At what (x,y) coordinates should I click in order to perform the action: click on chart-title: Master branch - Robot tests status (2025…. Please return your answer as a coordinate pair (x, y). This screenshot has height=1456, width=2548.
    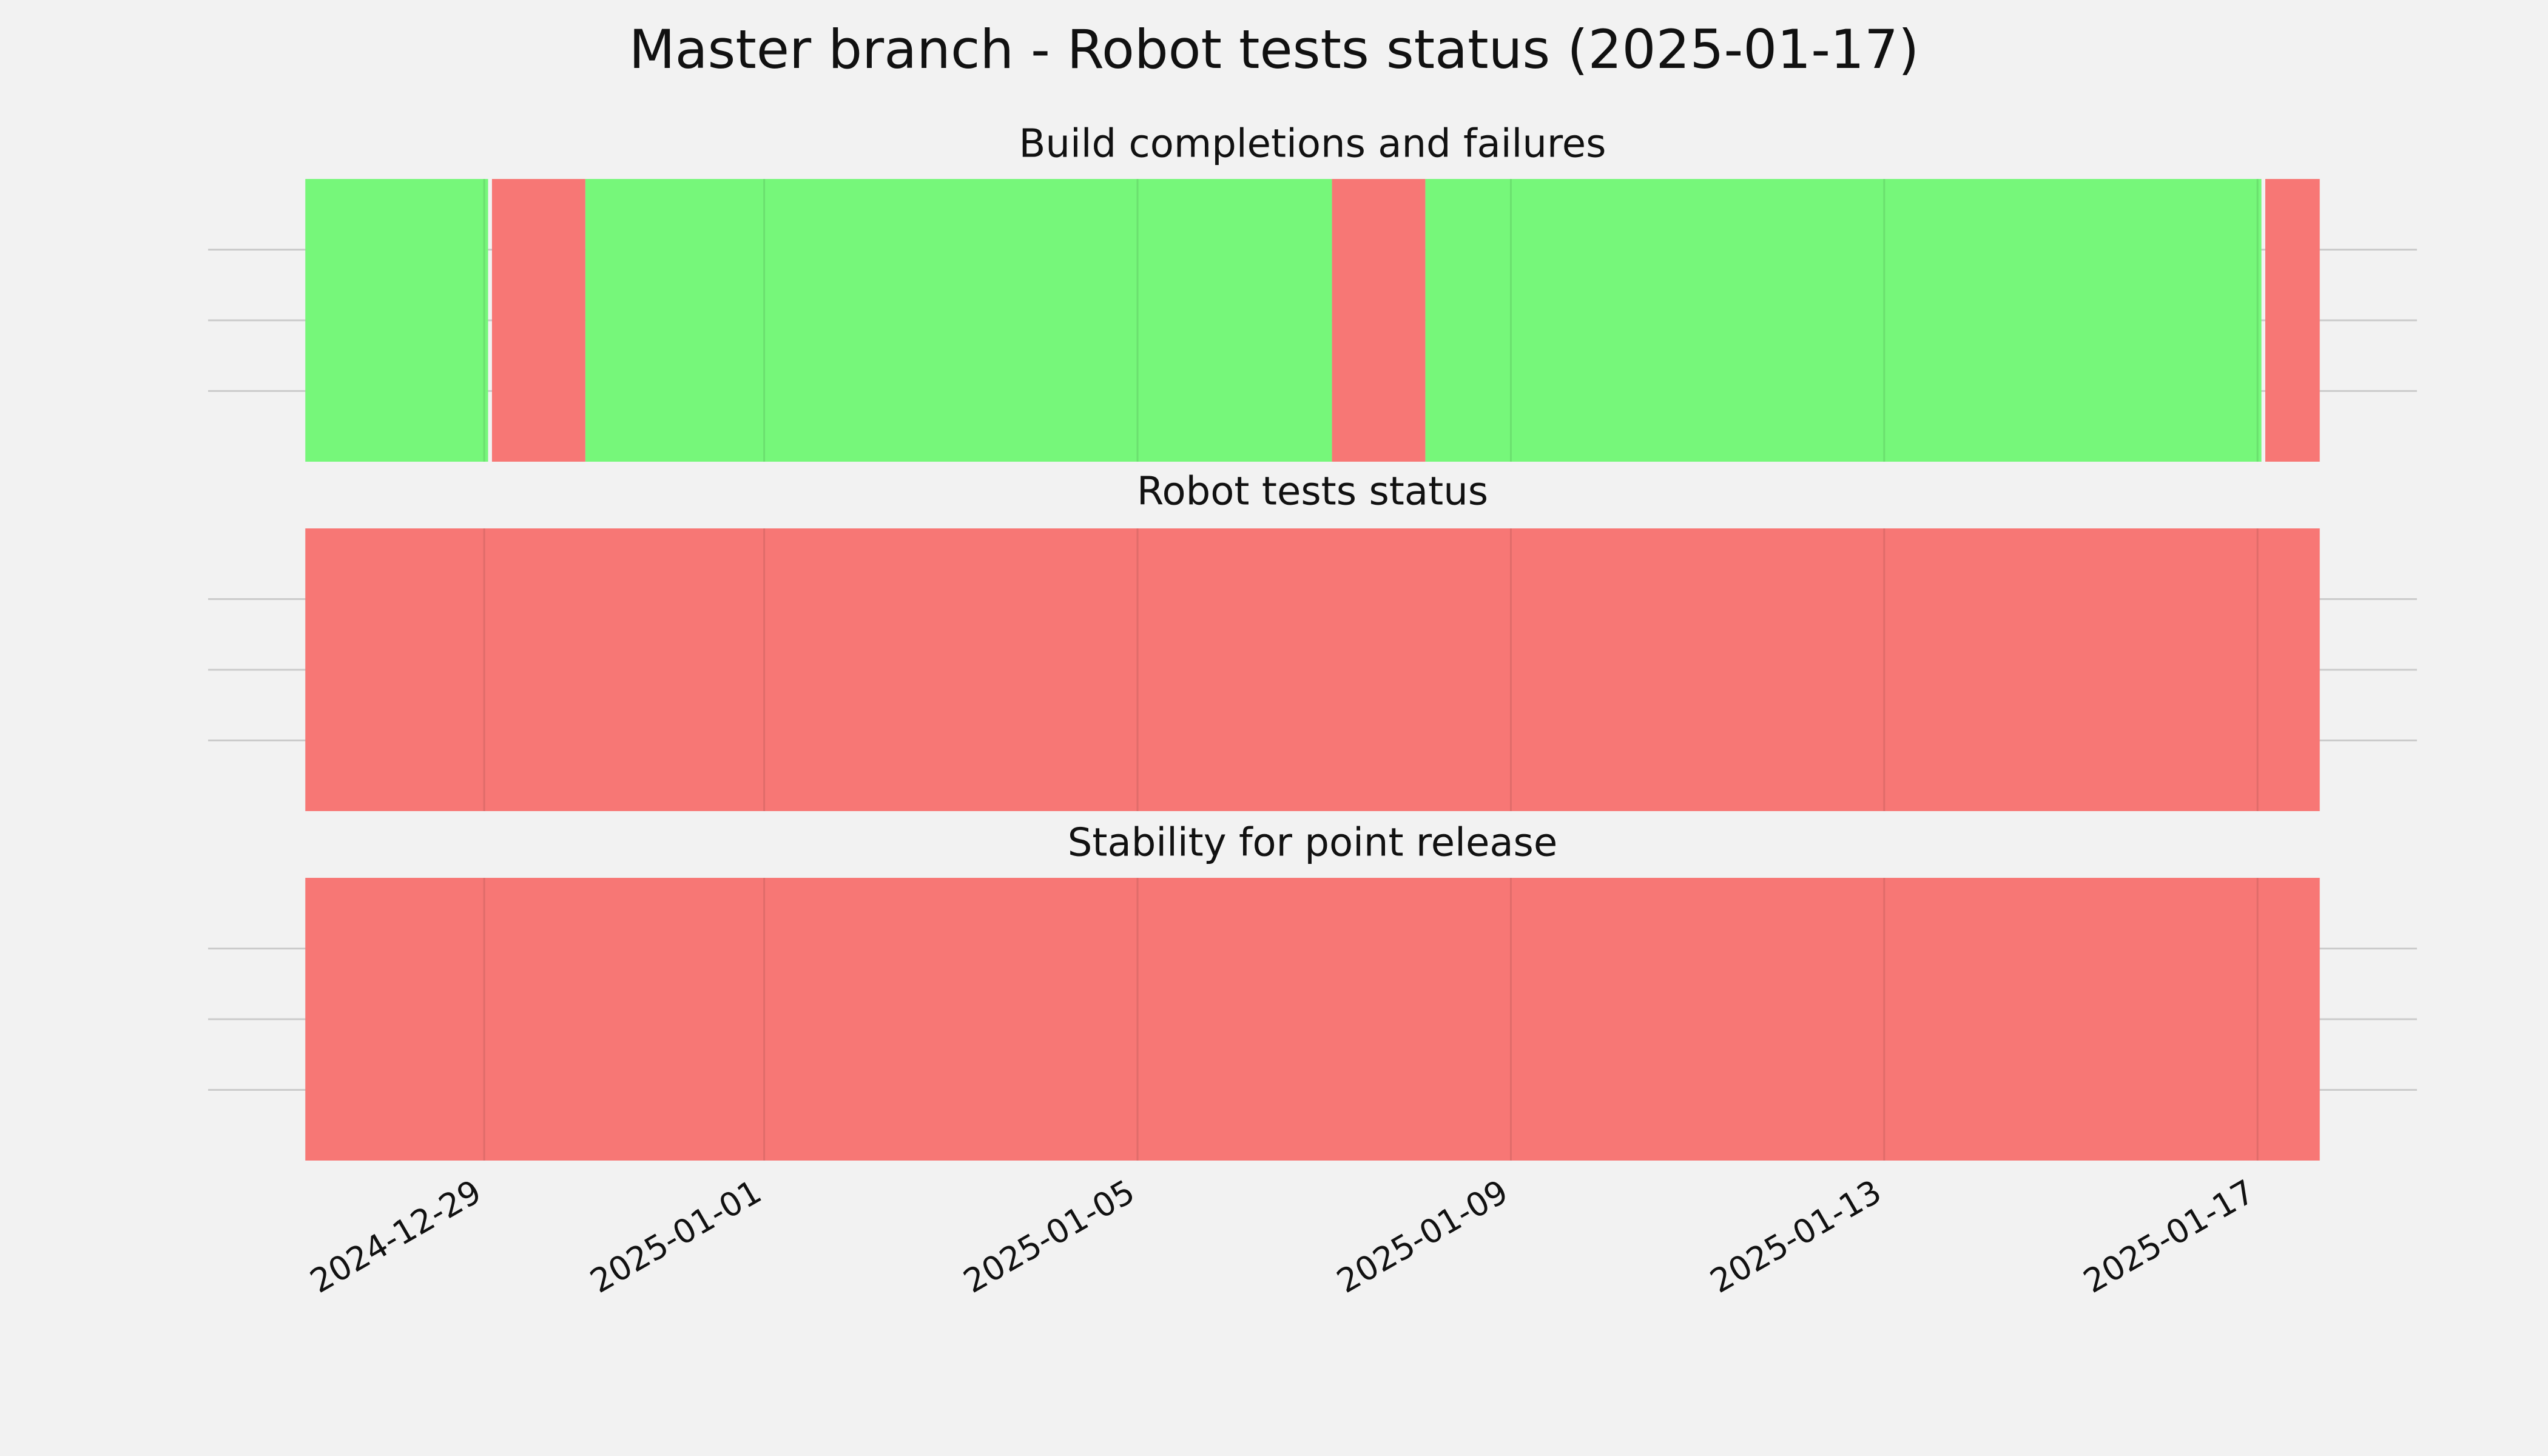
    Looking at the image, I should click on (1274, 49).